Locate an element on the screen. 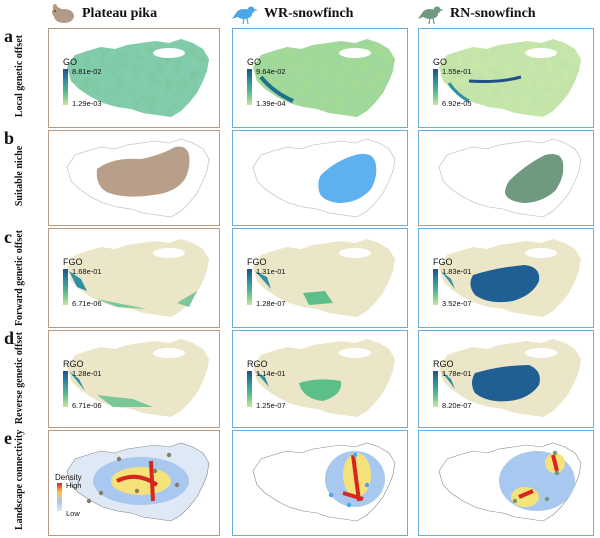 Image resolution: width=600 pixels, height=538 pixels. row-letter-a: a is located at coordinates (8, 36).